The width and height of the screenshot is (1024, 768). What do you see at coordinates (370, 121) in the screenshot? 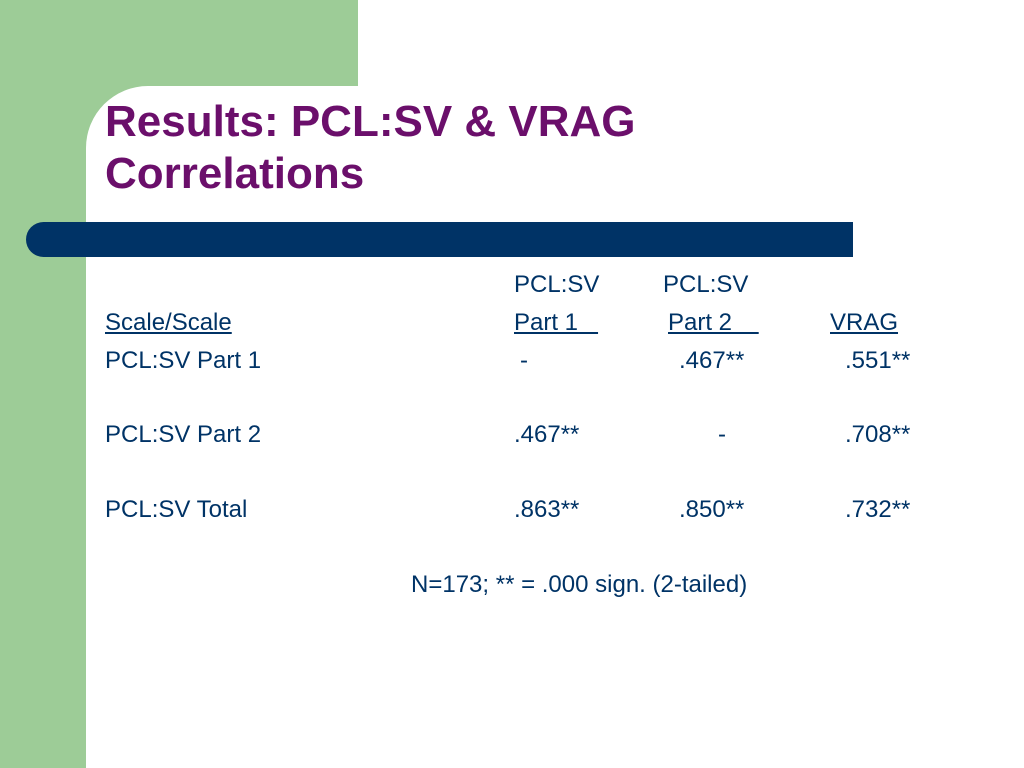
I see `slide-title-line-1: Results: PCL:SV & VRAG` at bounding box center [370, 121].